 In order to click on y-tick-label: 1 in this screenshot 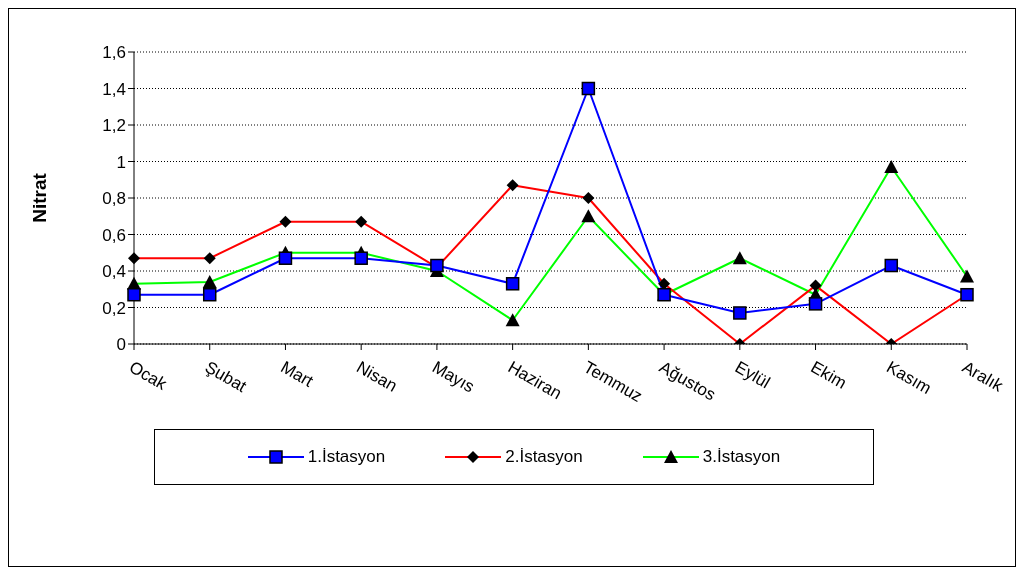, I will do `click(121, 162)`.